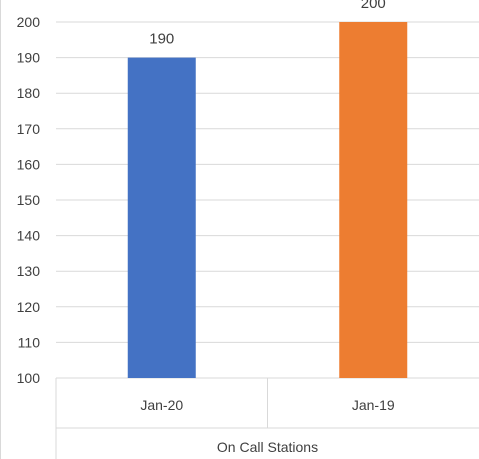  I want to click on x-category-label: Jan-20, so click(161, 405).